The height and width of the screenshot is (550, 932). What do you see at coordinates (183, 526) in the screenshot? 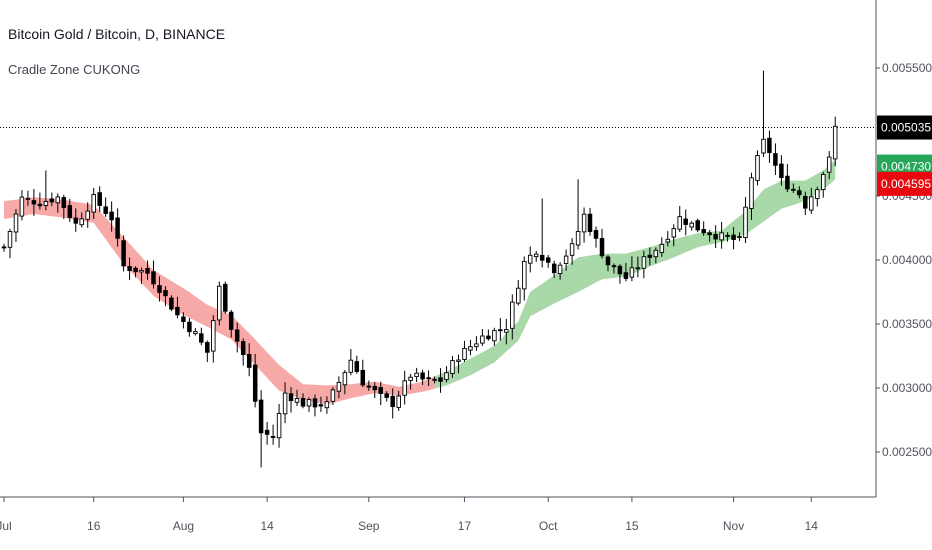
I see `x-tick-label: Aug` at bounding box center [183, 526].